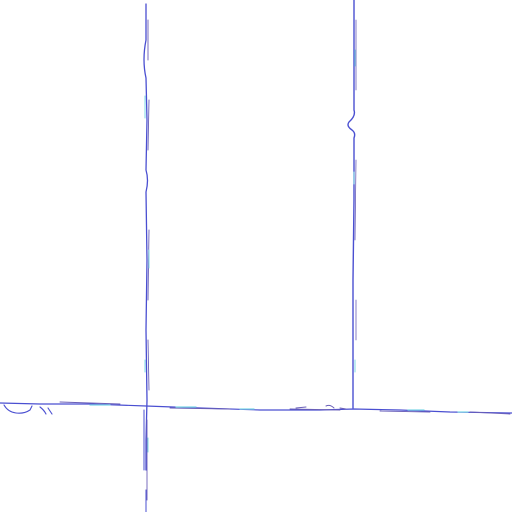 The image size is (512, 512). I want to click on lower-fragments, so click(145, 460).